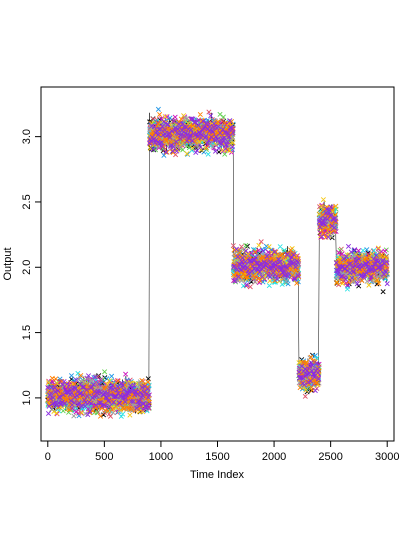 The height and width of the screenshot is (537, 415). Describe the element at coordinates (274, 457) in the screenshot. I see `x-tick-label: 2000` at that location.